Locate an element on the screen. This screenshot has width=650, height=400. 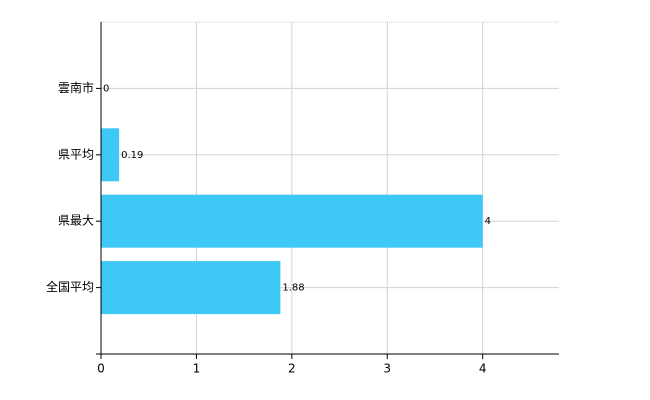
x-tick-label: 4 is located at coordinates (483, 369).